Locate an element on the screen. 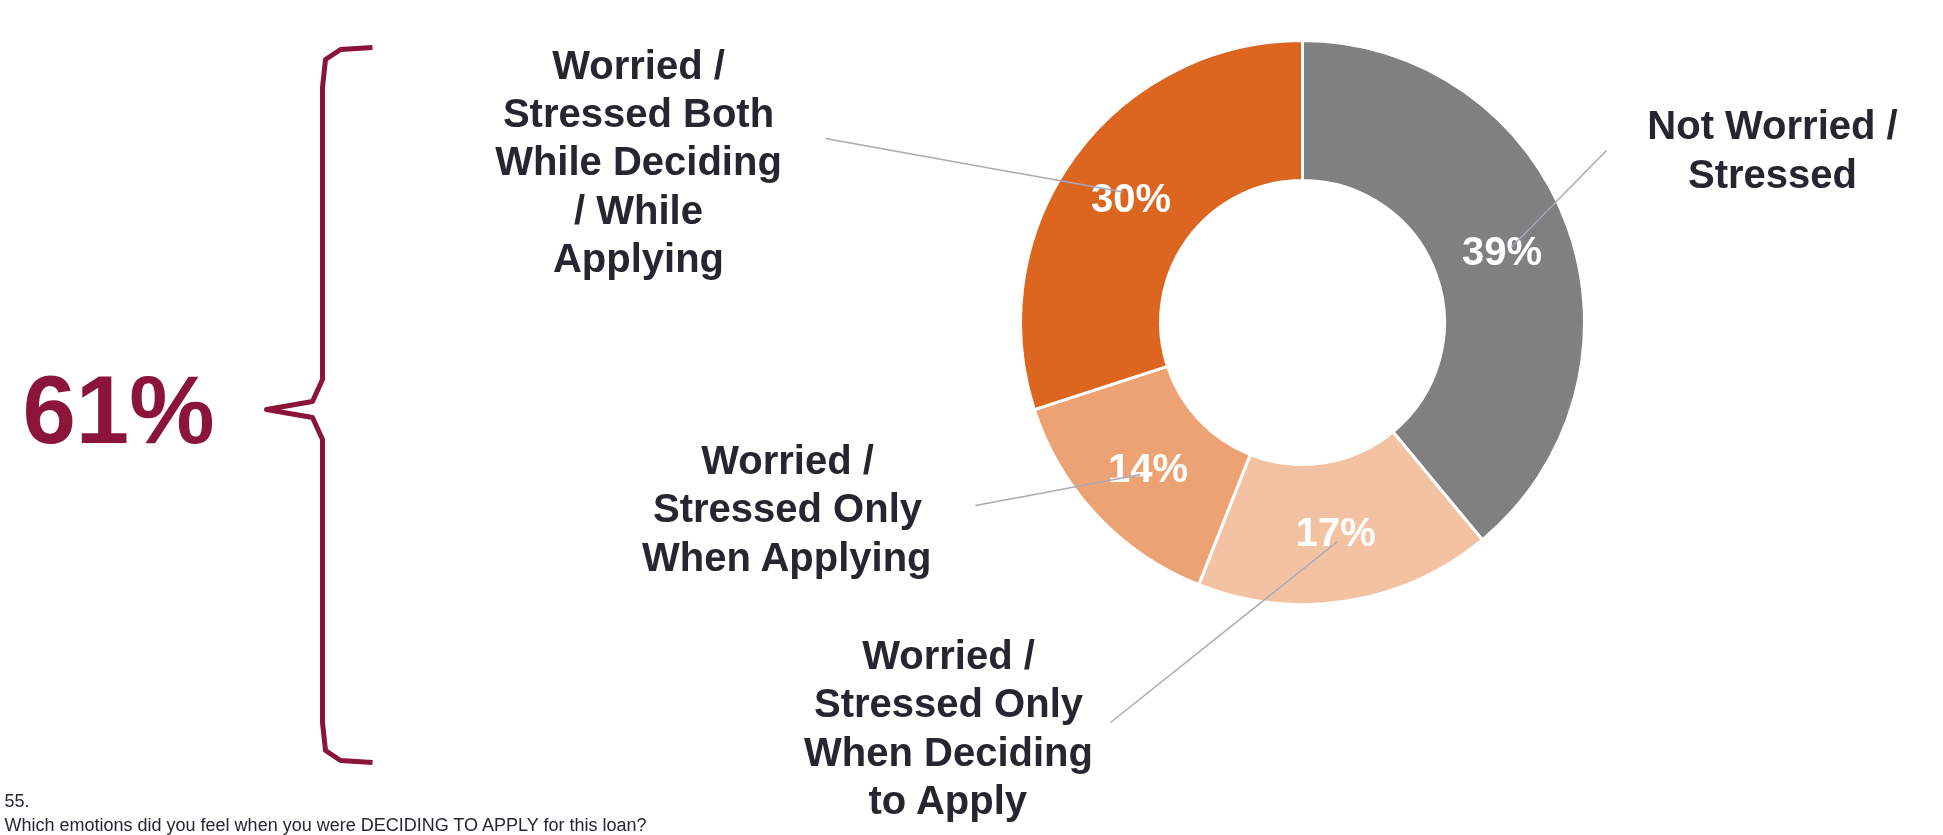  data-label: 39% is located at coordinates (1501, 250).